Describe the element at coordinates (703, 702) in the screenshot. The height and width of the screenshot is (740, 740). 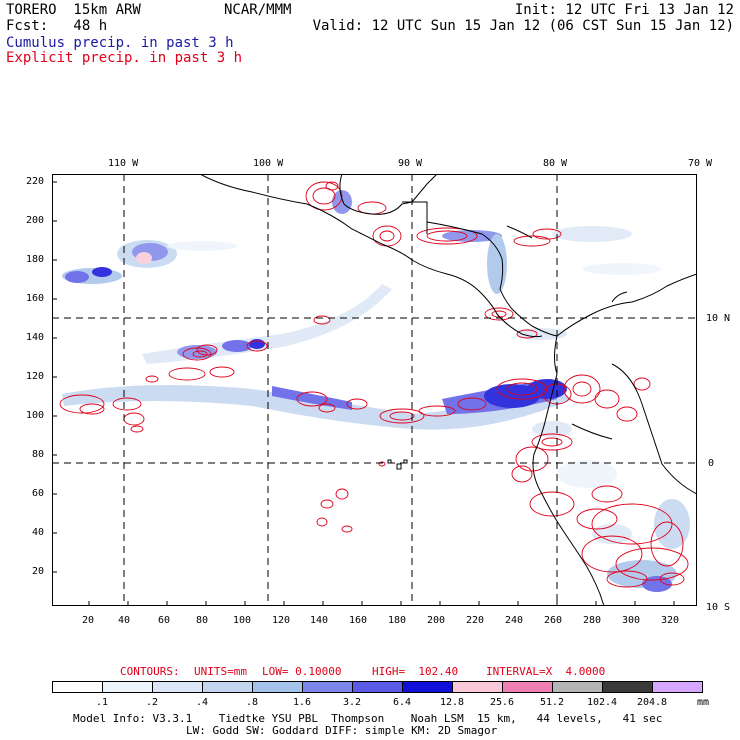
I see `colorbar-unit: mm` at that location.